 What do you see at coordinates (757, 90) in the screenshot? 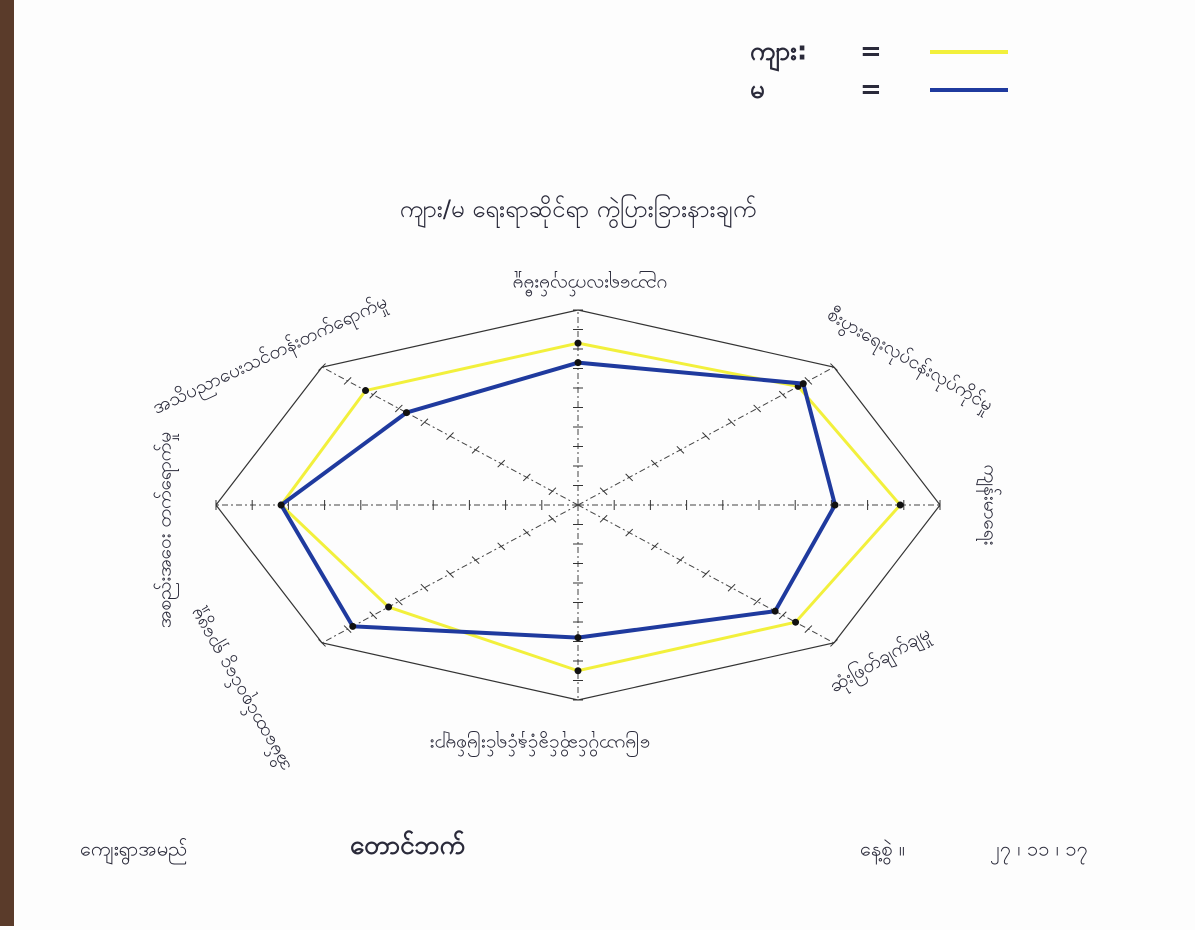
I see `legend-label: မ` at bounding box center [757, 90].